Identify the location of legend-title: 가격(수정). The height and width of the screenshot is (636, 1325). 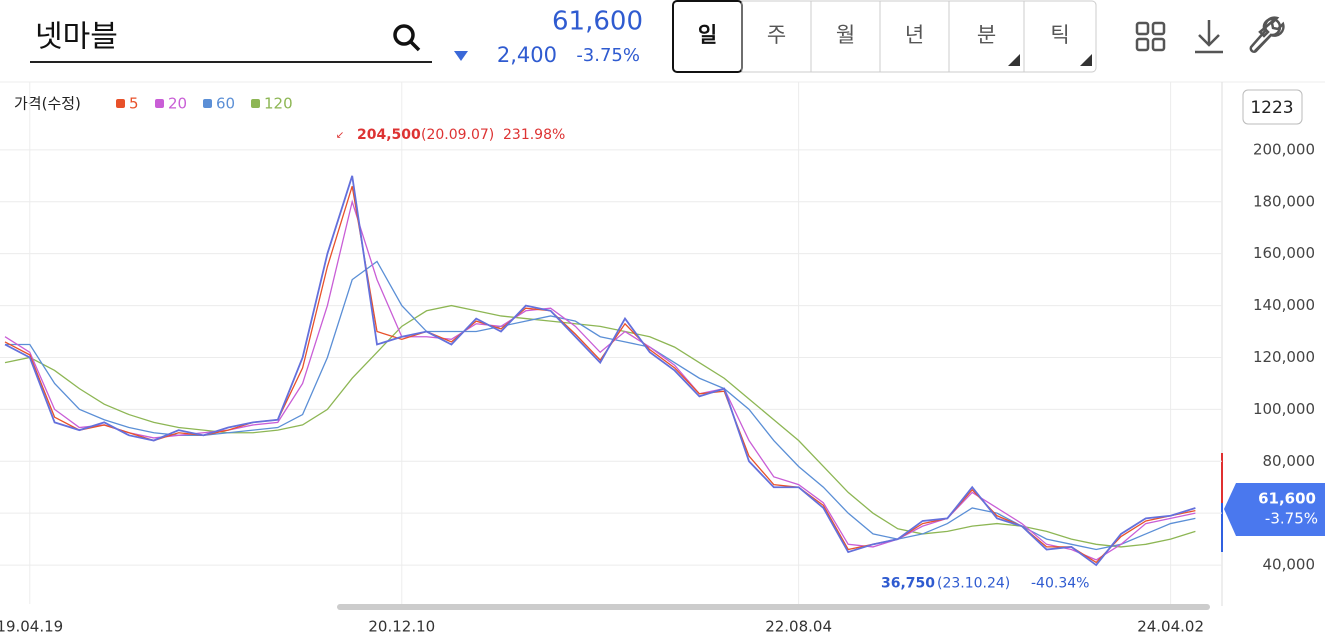
(47, 104).